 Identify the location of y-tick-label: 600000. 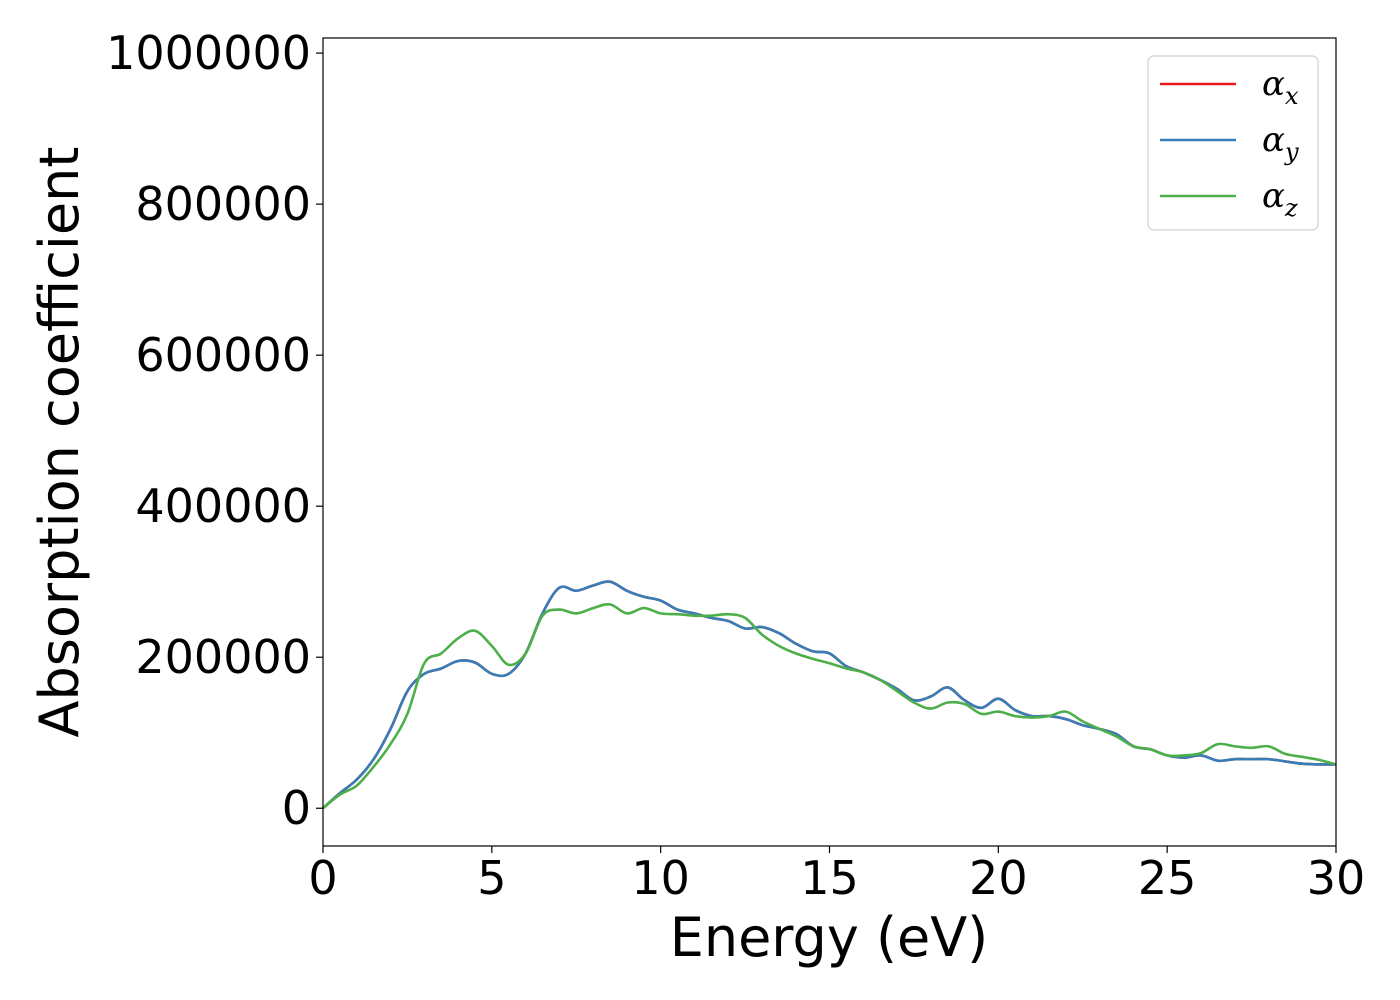
(223, 355).